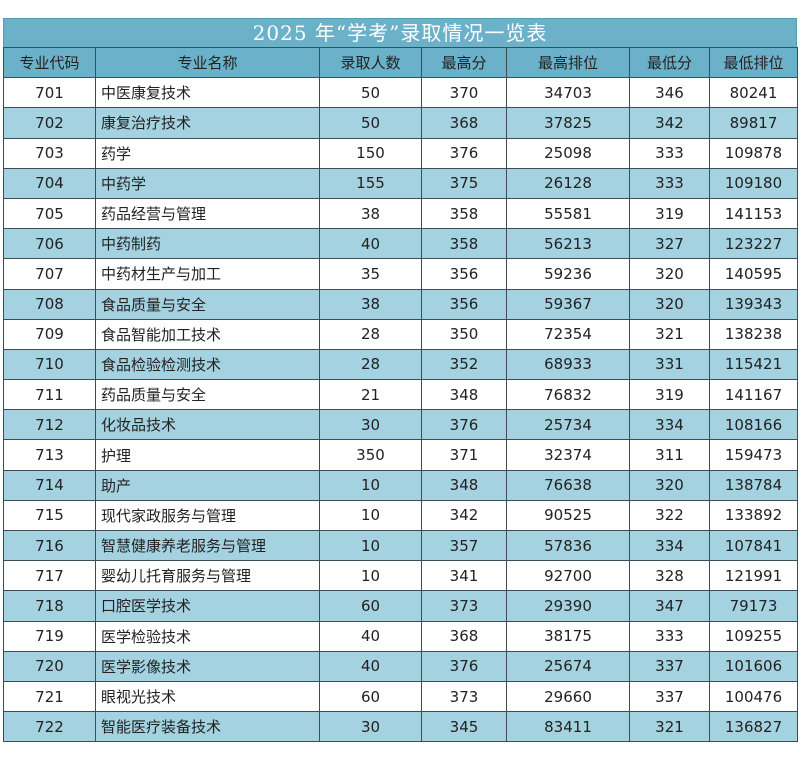 The width and height of the screenshot is (800, 774). Describe the element at coordinates (49, 183) in the screenshot. I see `cell-major-code: 704` at that location.